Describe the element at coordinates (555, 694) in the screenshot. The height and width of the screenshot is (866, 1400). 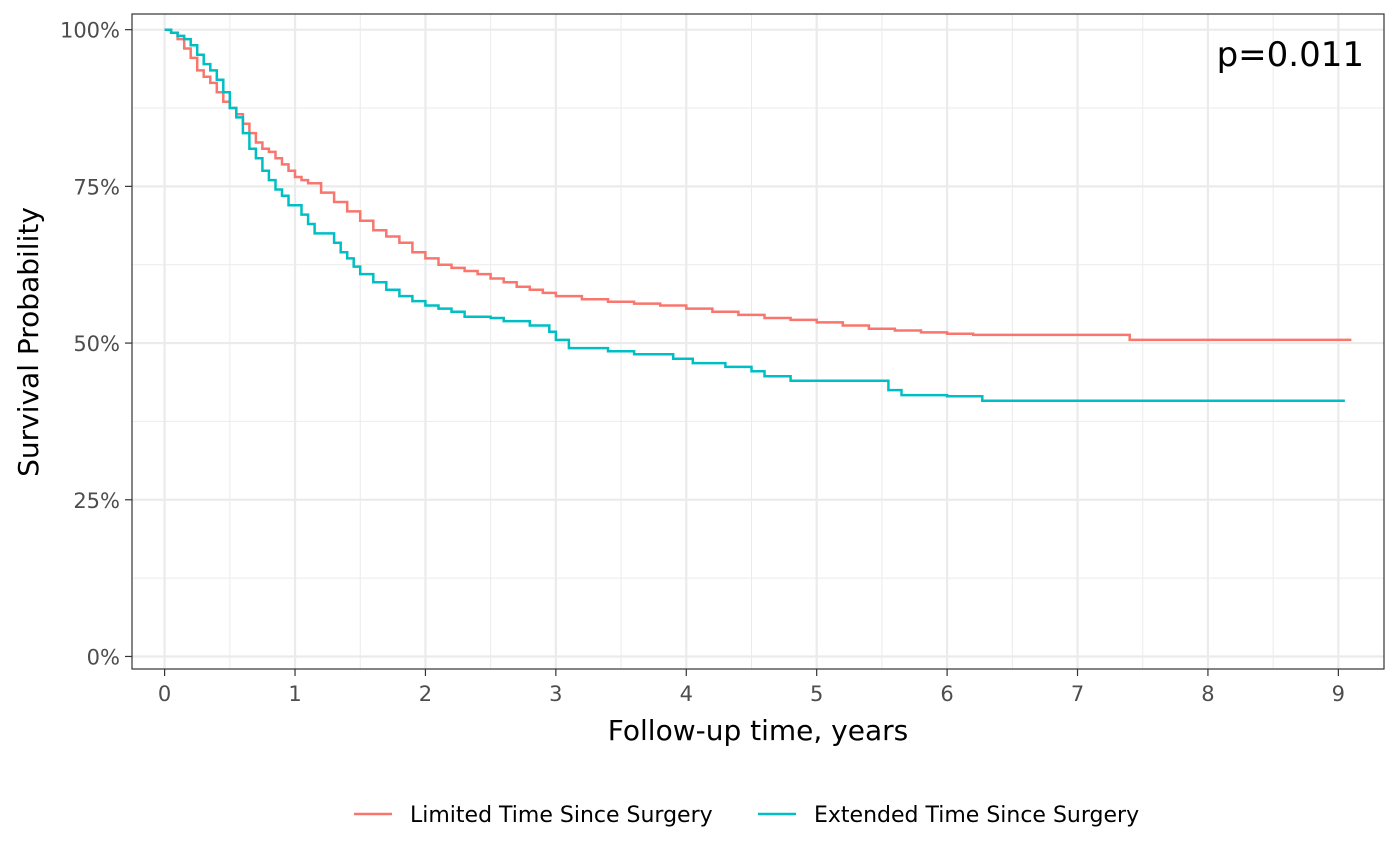
I see `x-tick-label: 3` at that location.